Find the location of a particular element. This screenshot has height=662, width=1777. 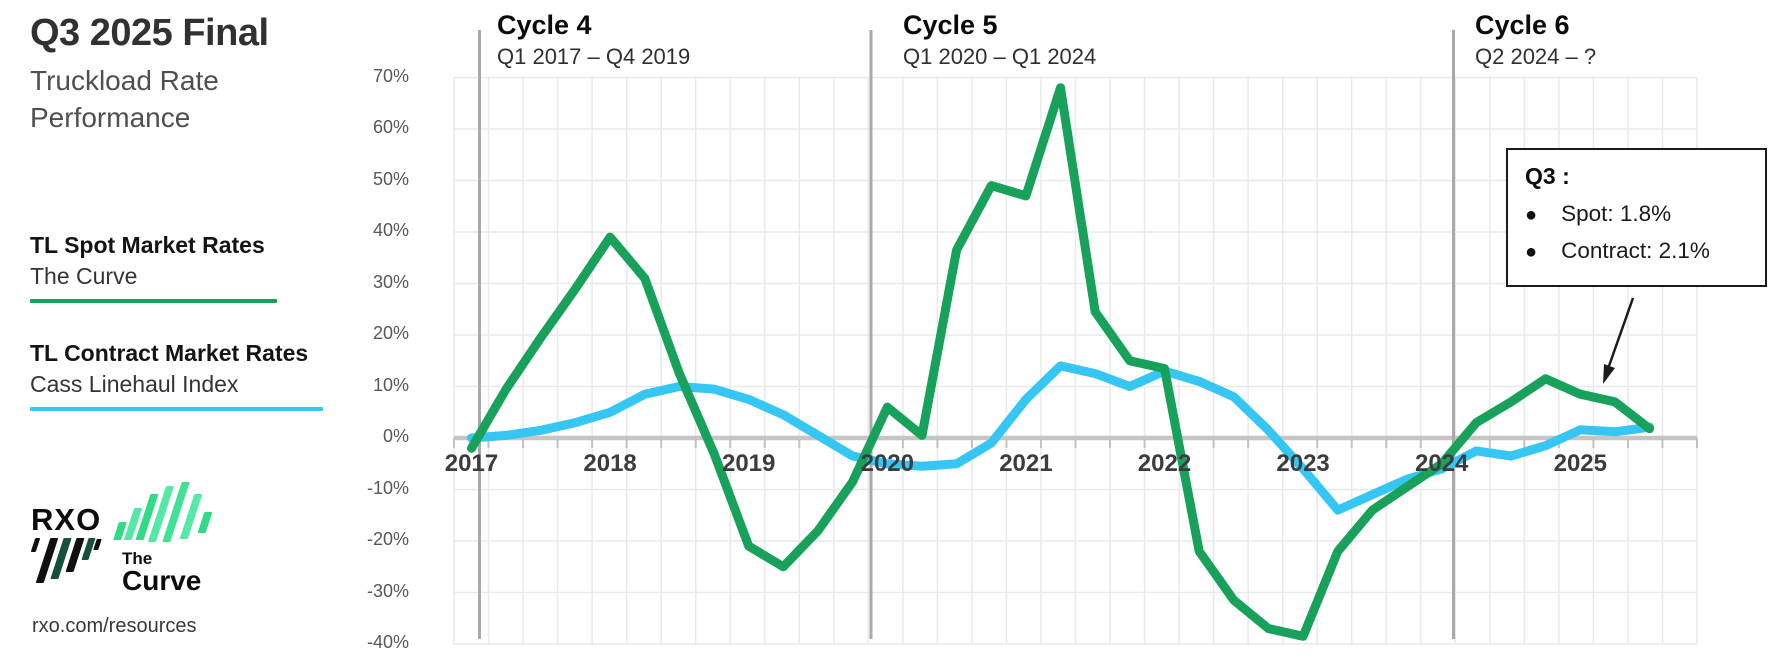

cycle-range: Q2 2024 – ? is located at coordinates (1536, 56).